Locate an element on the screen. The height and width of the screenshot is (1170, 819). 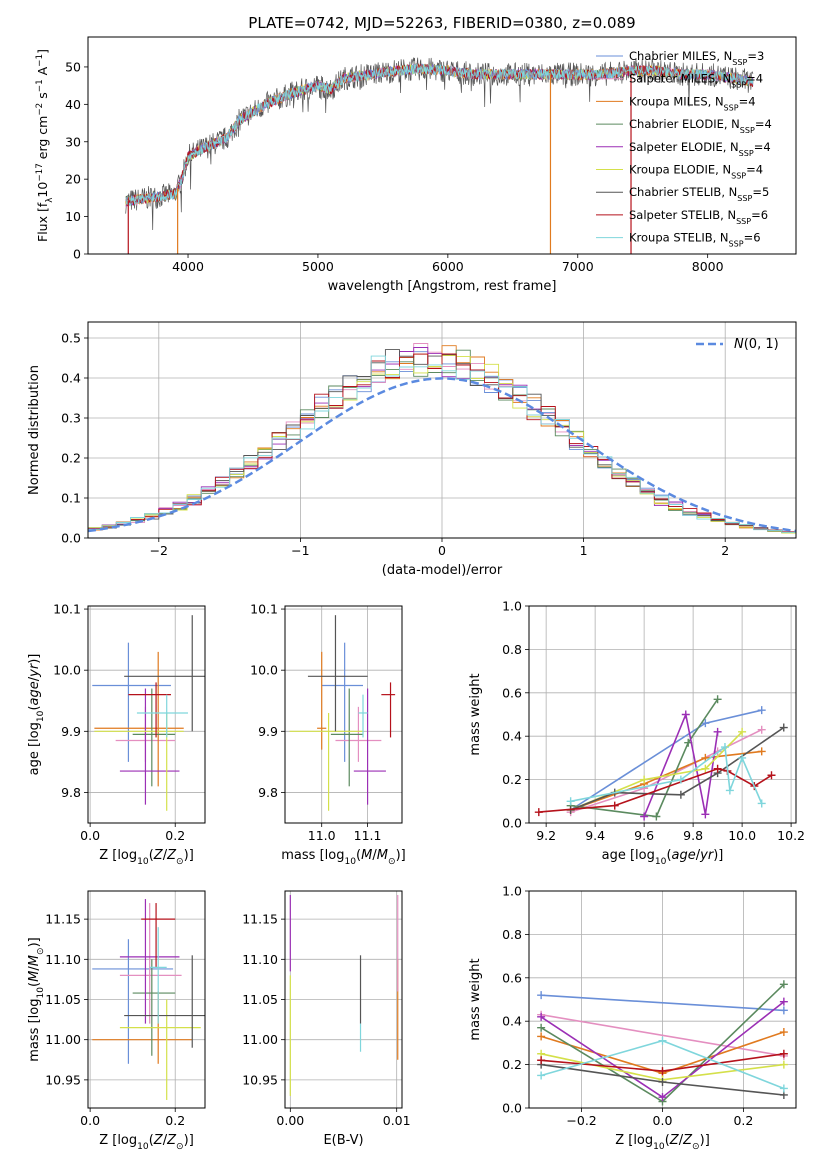
x-tick-label: 7000 is located at coordinates (578, 266).